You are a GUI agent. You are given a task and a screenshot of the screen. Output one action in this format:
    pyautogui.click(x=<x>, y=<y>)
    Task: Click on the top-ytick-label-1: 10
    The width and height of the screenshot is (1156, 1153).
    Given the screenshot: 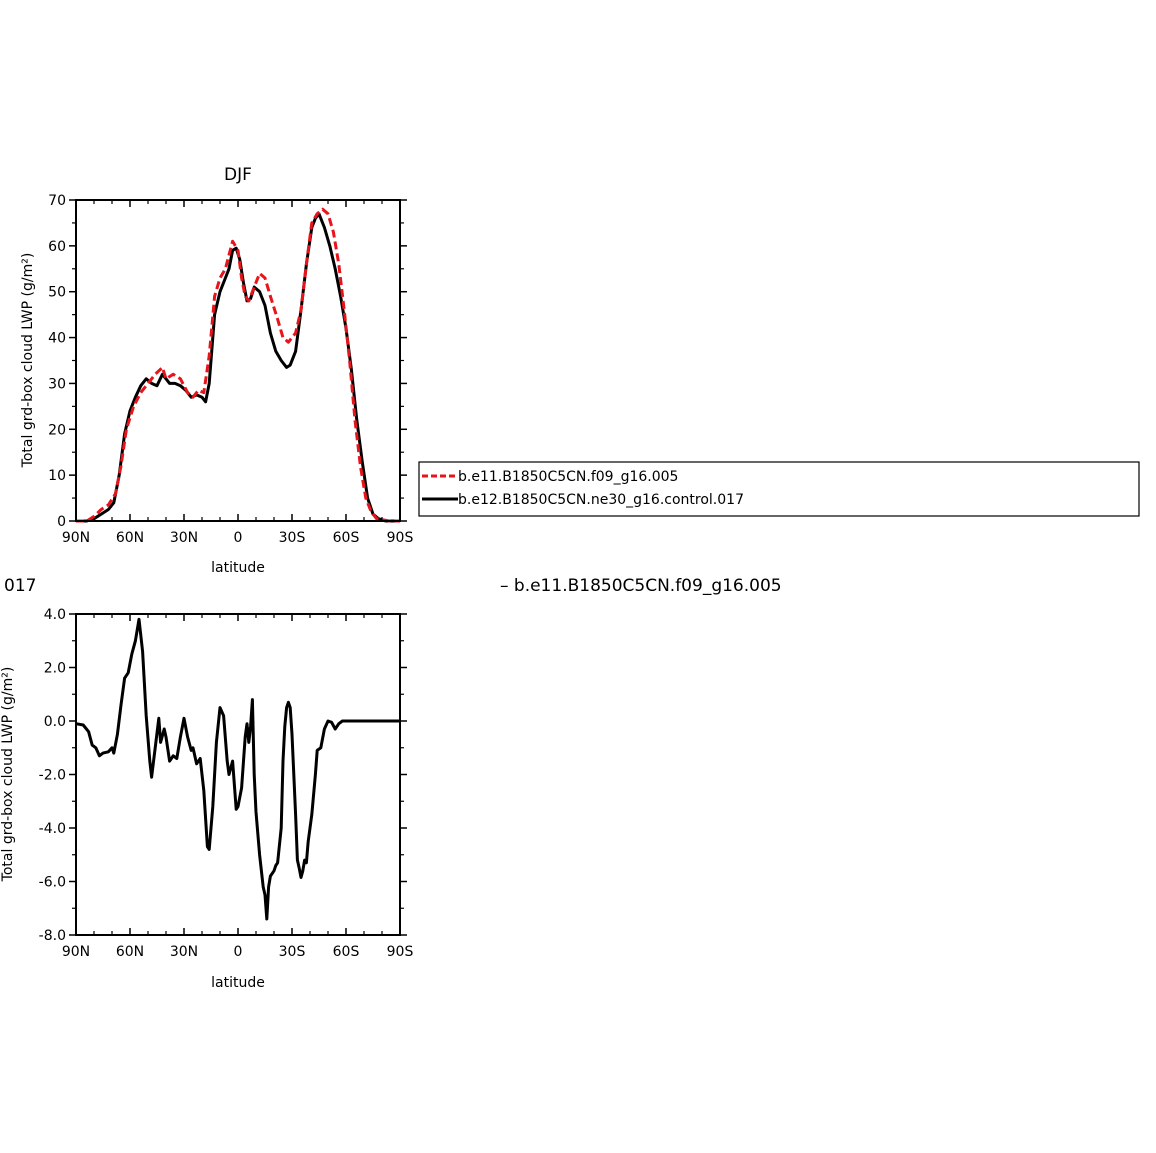 What is the action you would take?
    pyautogui.click(x=57, y=476)
    